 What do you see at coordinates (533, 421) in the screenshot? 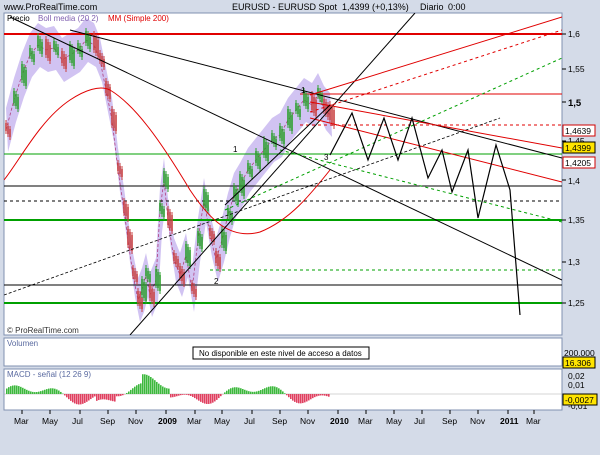
I see `x-axis-label: Mar` at bounding box center [533, 421].